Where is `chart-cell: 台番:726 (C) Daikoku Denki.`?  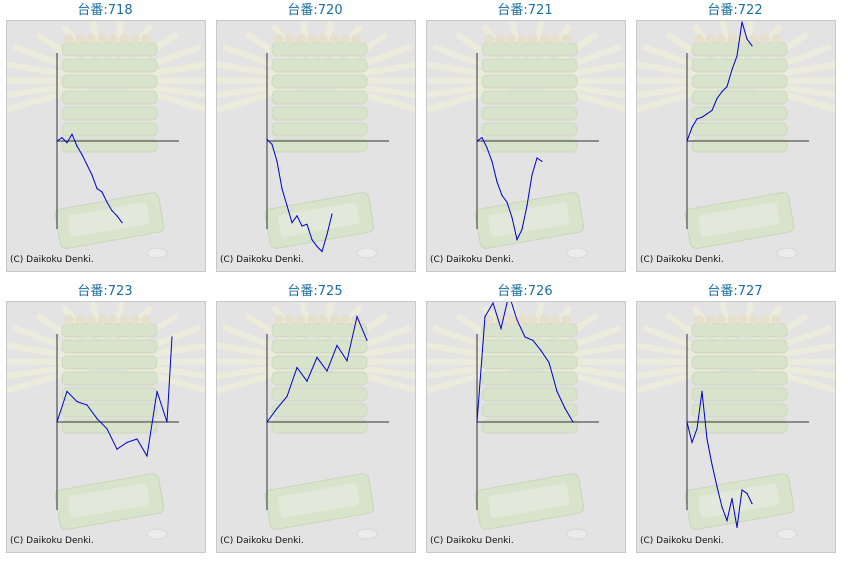
chart-cell: 台番:726 (C) Daikoku Denki. is located at coordinates (525, 421).